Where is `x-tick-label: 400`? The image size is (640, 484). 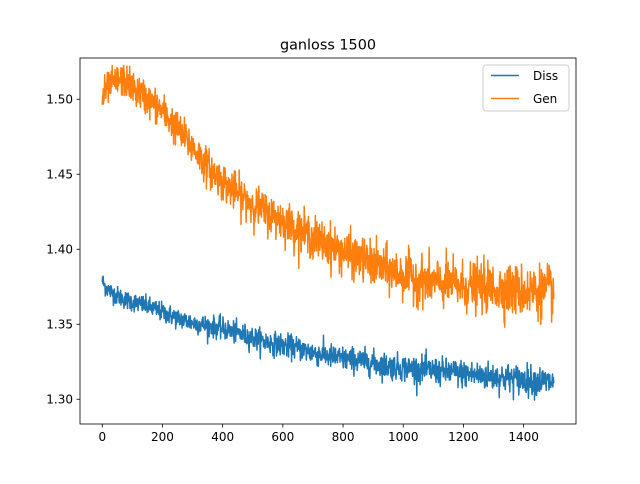
x-tick-label: 400 is located at coordinates (222, 437).